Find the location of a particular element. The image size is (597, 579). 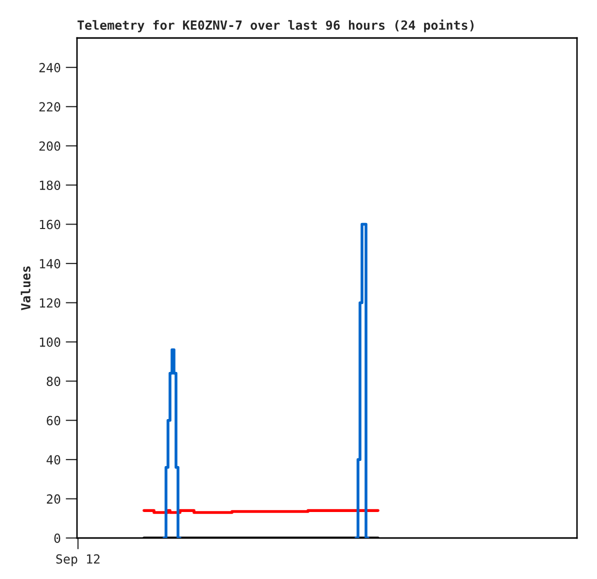

y-tick-label: 180 is located at coordinates (50, 185).